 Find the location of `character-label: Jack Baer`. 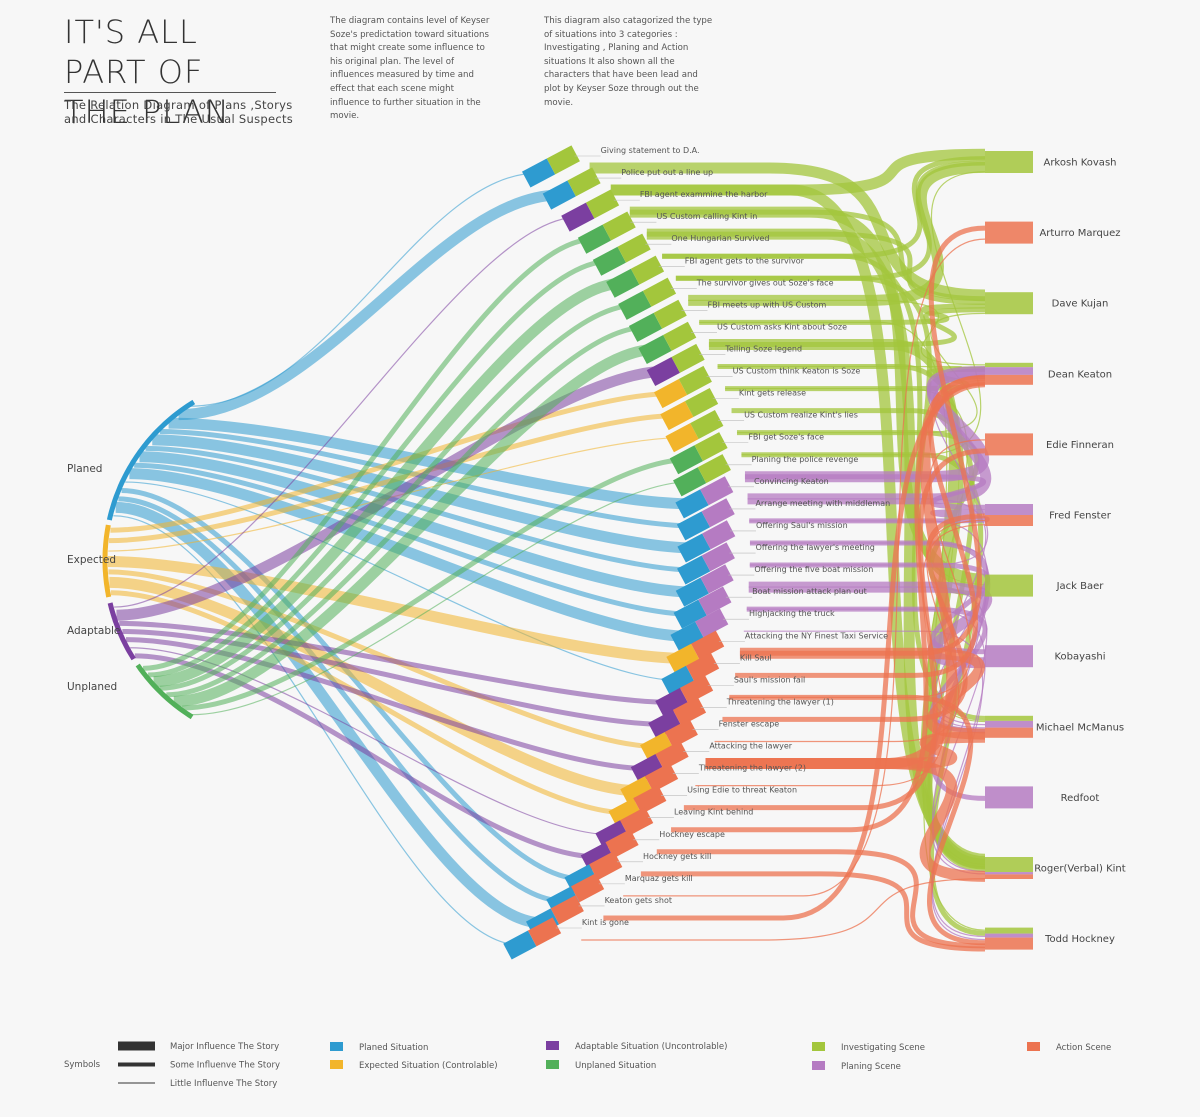

character-label: Jack Baer is located at coordinates (1080, 586).